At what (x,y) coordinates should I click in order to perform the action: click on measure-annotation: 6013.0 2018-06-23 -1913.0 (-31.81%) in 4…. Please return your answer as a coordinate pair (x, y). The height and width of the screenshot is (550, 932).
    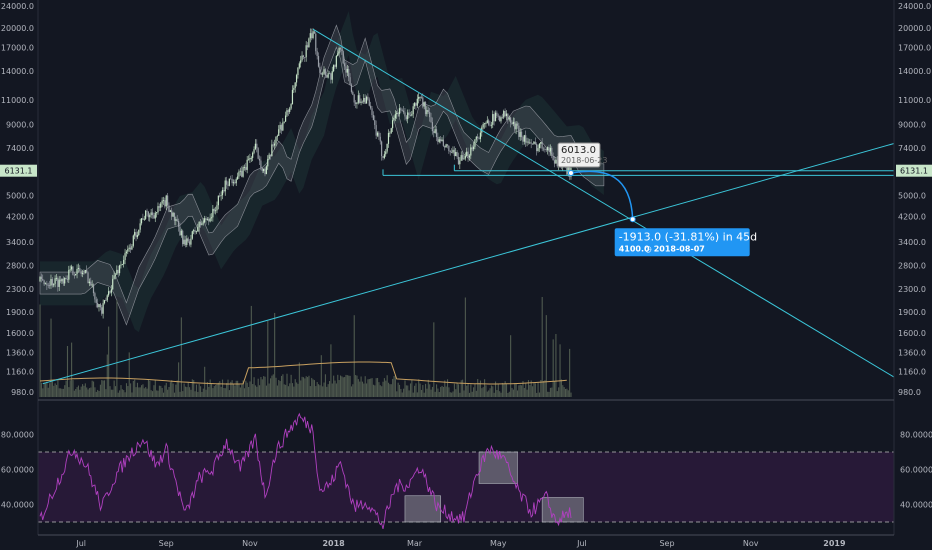
    Looking at the image, I should click on (657, 199).